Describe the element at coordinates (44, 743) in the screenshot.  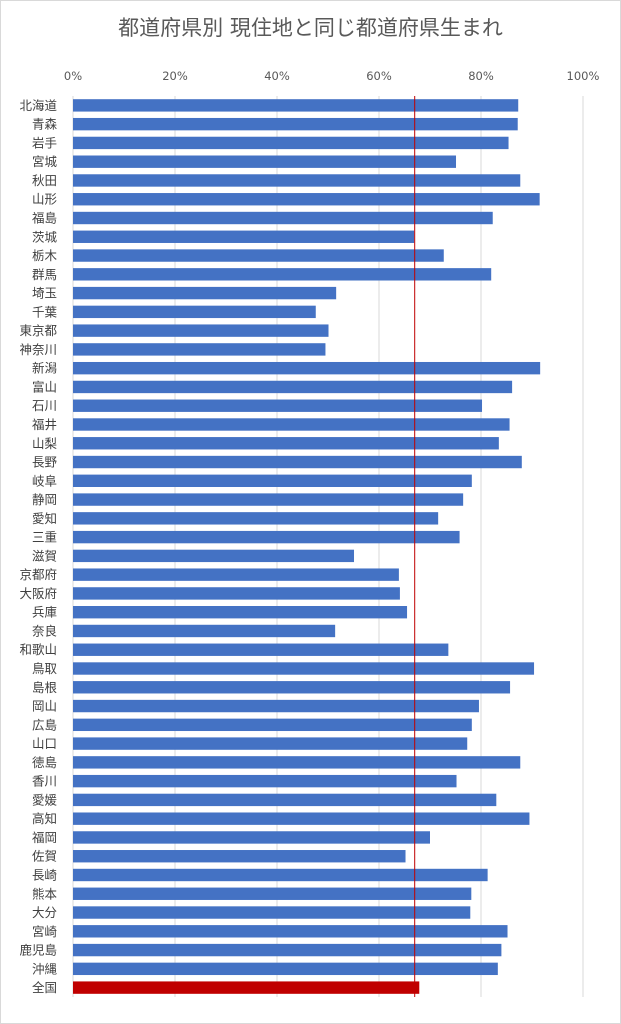
I see `category-label: 山口` at that location.